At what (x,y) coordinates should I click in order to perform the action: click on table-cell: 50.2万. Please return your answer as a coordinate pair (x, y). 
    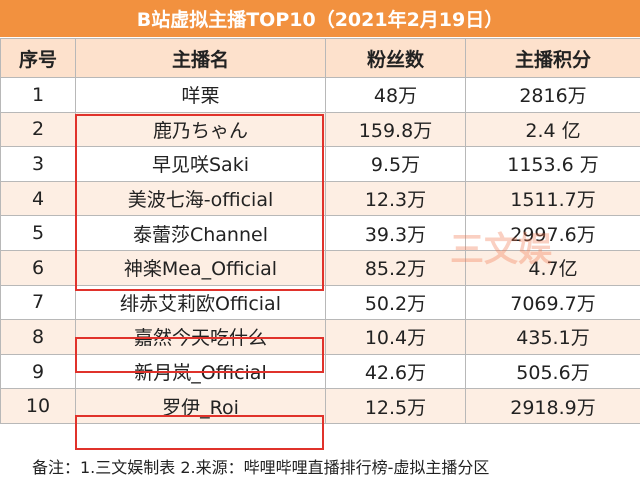
    Looking at the image, I should click on (395, 302).